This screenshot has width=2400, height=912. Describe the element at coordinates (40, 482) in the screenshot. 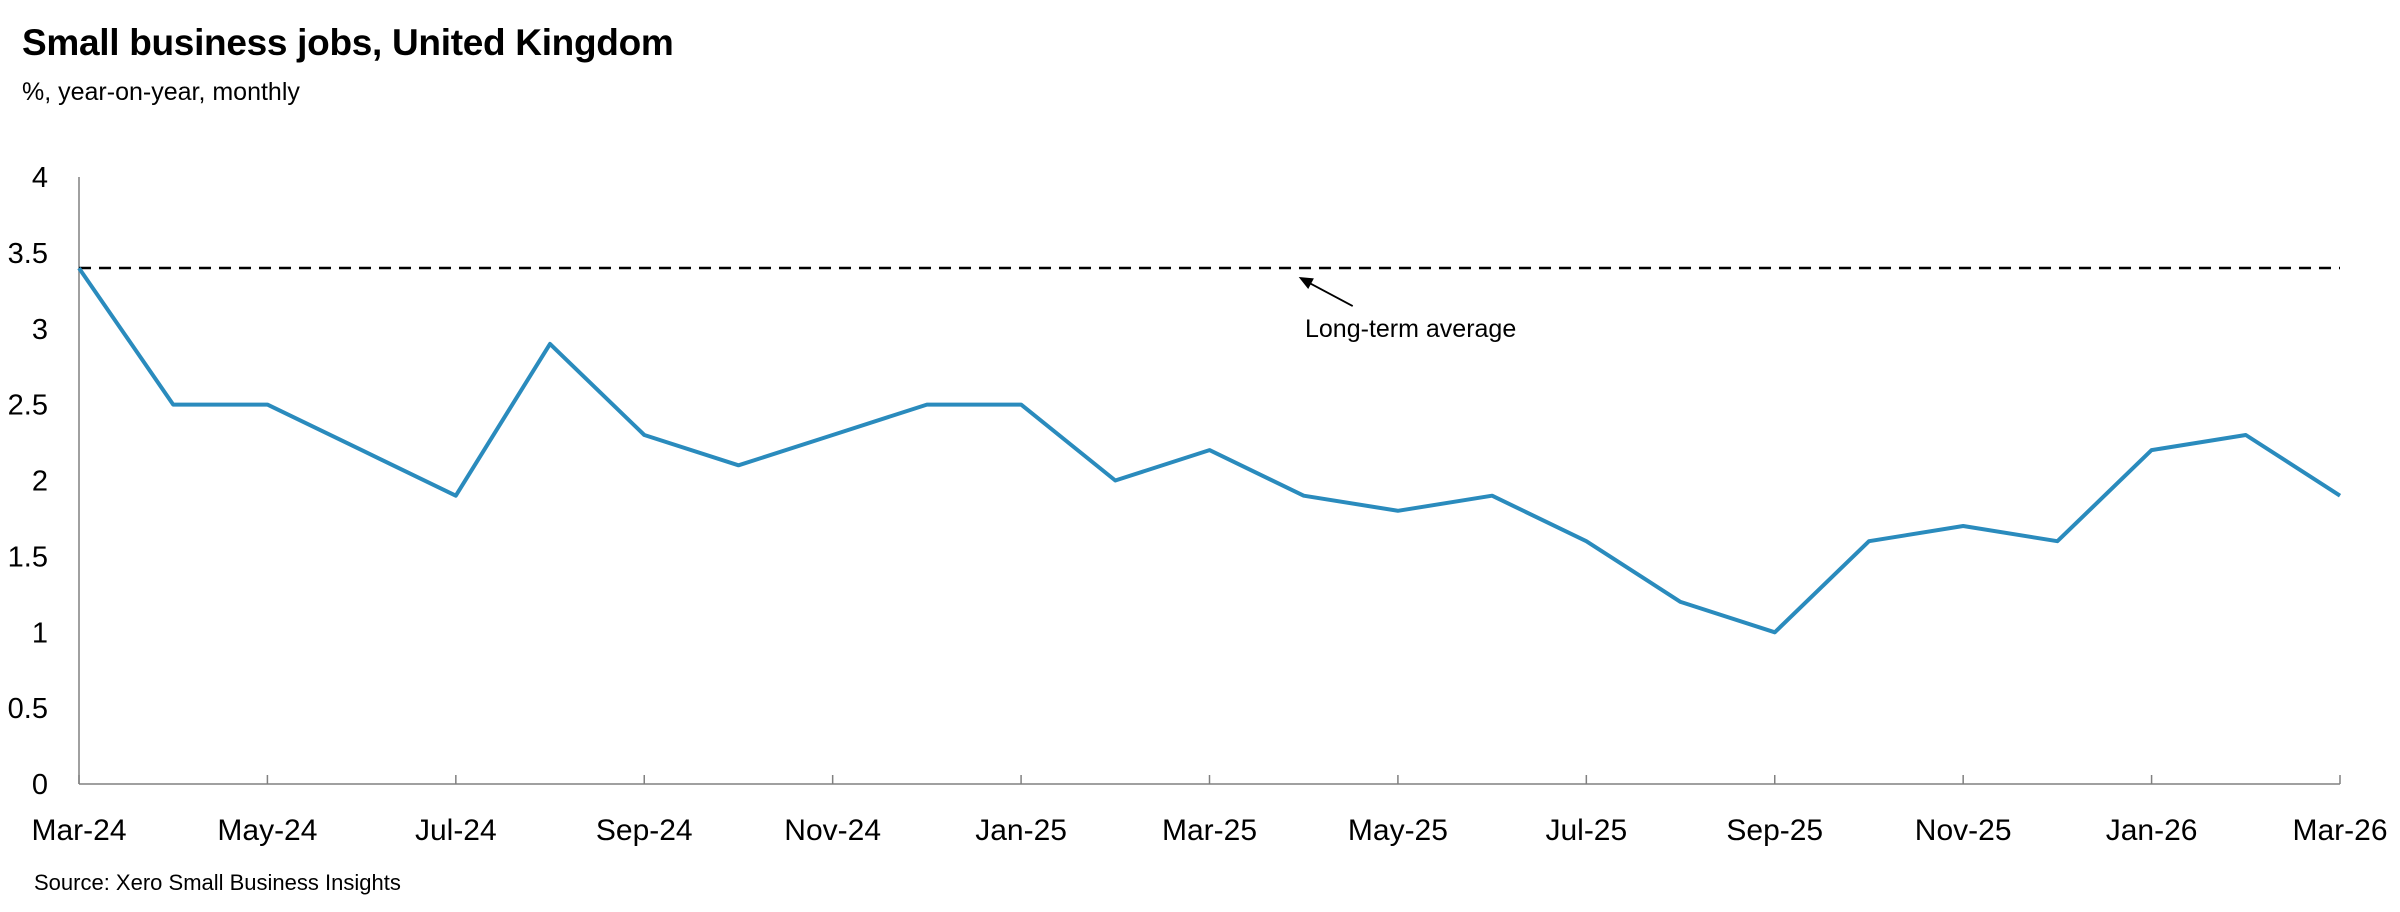

I see `y-tick-label: 2` at that location.